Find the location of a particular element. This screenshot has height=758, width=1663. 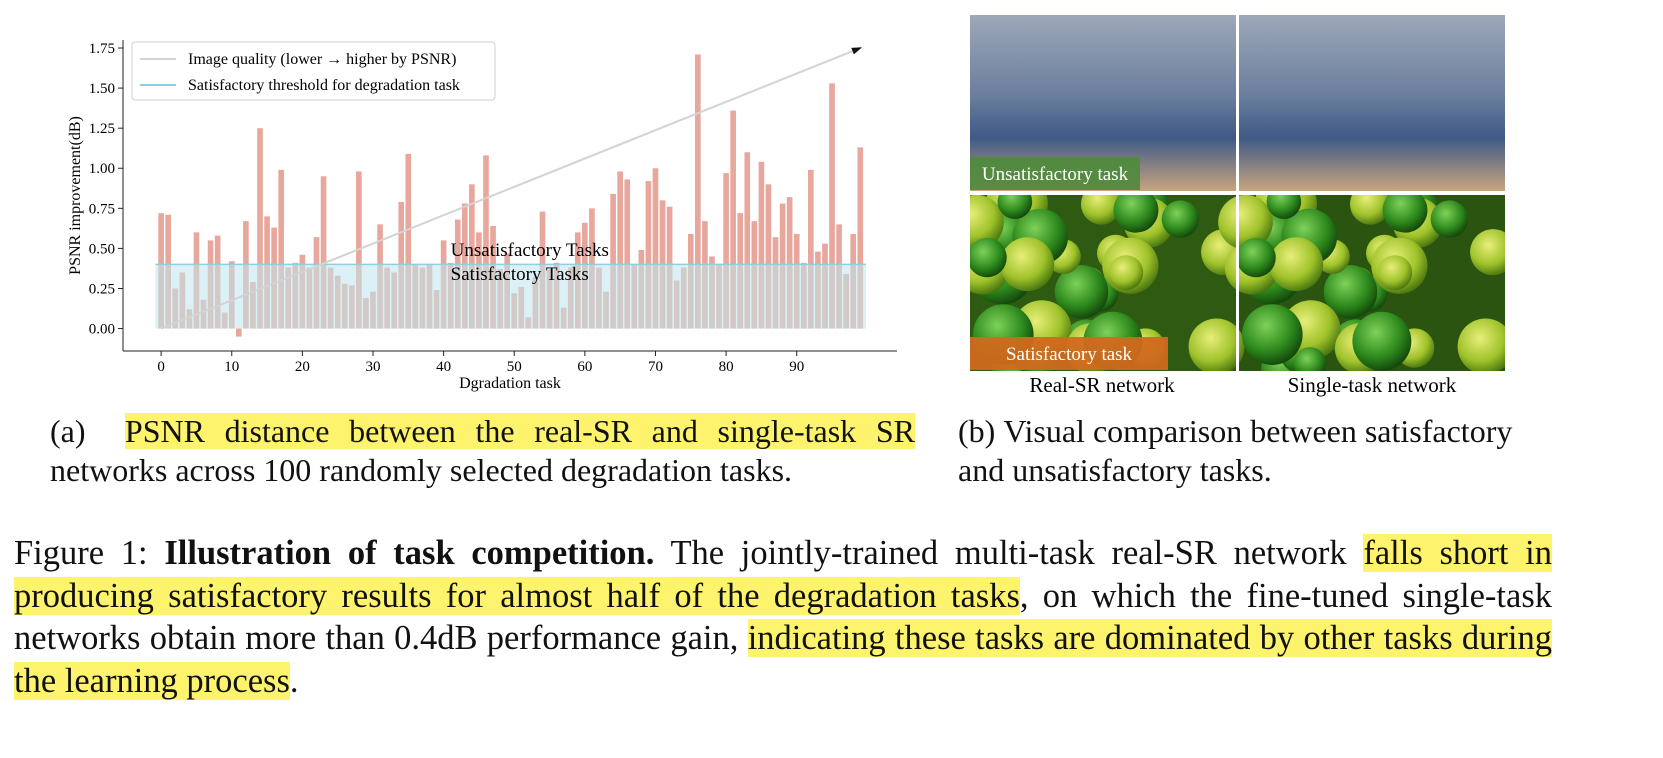

annotation: Satisfactory Tasks is located at coordinates (520, 274).